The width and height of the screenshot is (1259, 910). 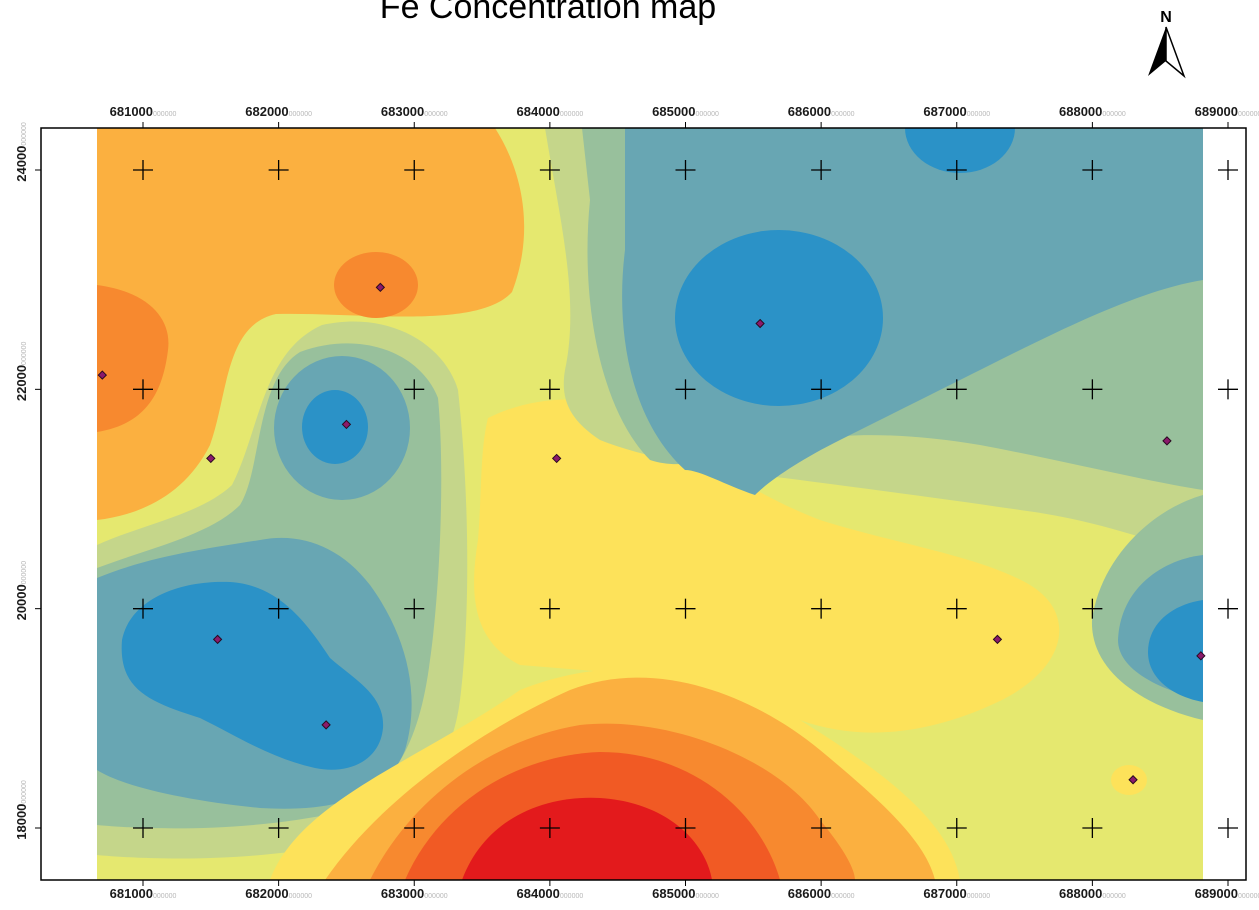 What do you see at coordinates (21, 383) in the screenshot?
I see `y-tick-value: 22000` at bounding box center [21, 383].